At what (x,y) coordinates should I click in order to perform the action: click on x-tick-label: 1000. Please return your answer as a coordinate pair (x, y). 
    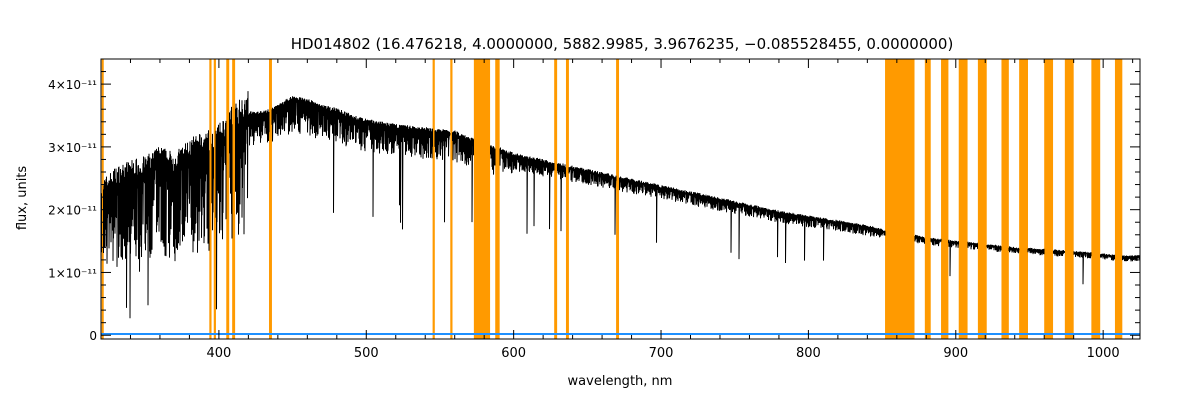
    Looking at the image, I should click on (1103, 353).